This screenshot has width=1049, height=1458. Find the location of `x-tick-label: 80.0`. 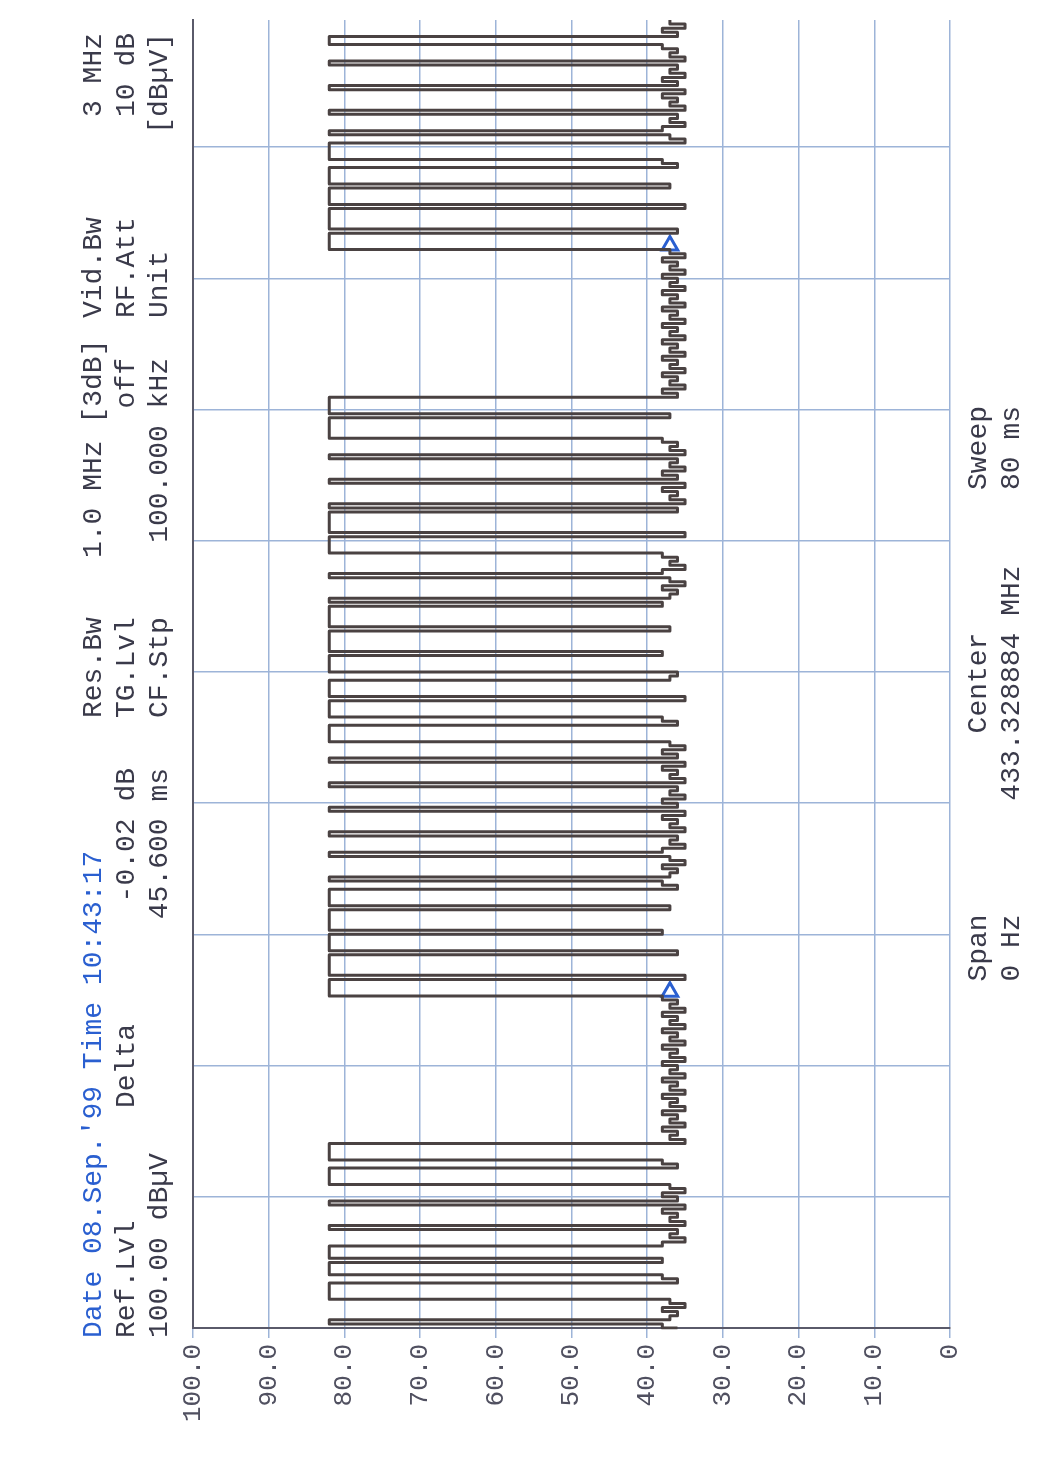

x-tick-label: 80.0 is located at coordinates (344, 1375).